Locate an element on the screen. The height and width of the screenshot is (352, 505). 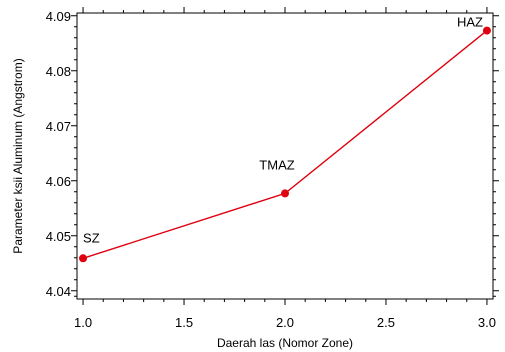
y-tick-label: 4.08 is located at coordinates (58, 71).